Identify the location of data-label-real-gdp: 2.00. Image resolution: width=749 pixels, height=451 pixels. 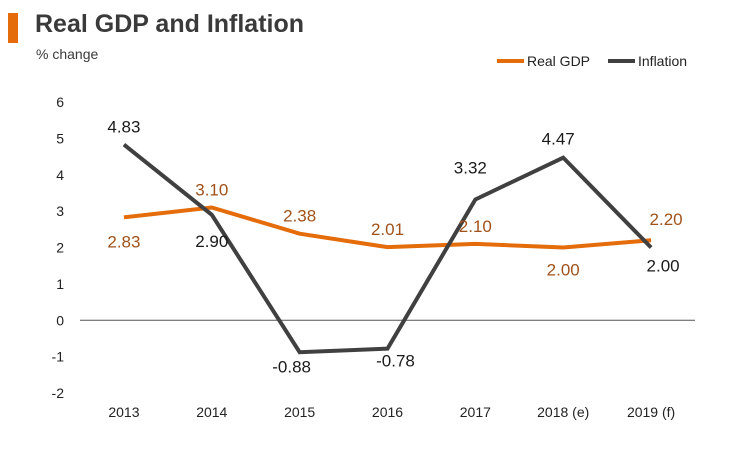
(563, 270).